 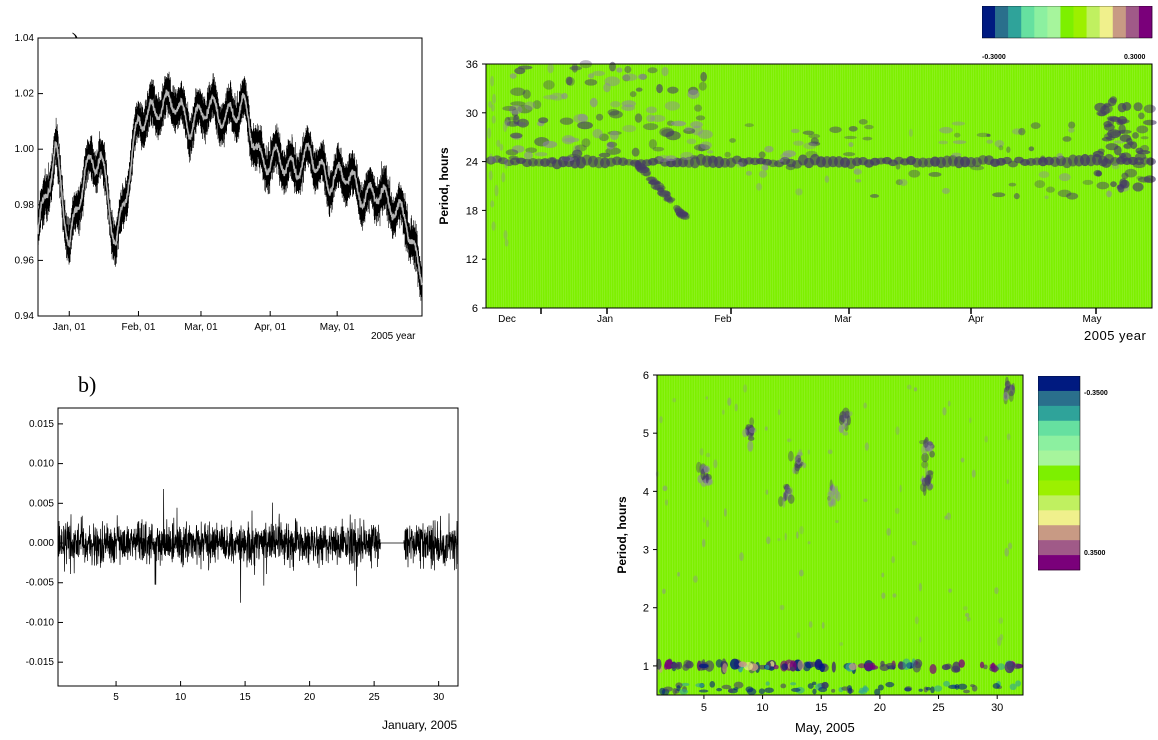 What do you see at coordinates (646, 492) in the screenshot?
I see `y-tick-label: 4` at bounding box center [646, 492].